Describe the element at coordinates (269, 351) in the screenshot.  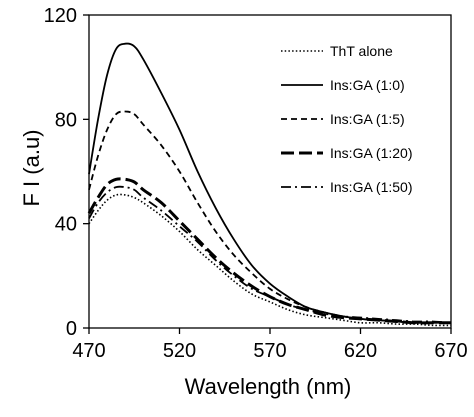
I see `x-tick-label: 570` at that location.